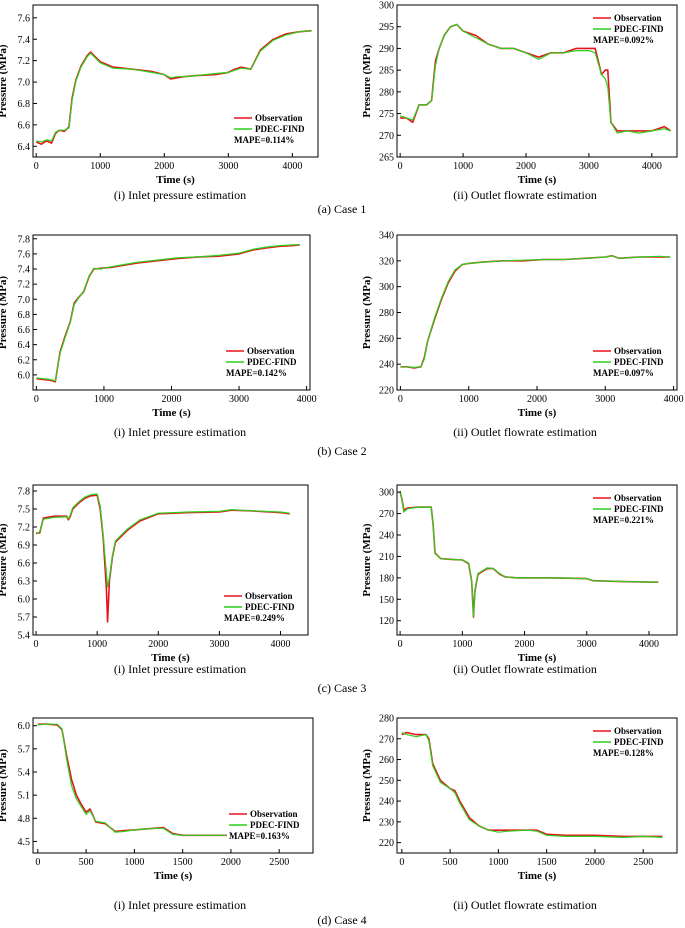 This screenshot has width=685, height=928. What do you see at coordinates (24, 636) in the screenshot?
I see `y-tick-label: 5.4` at bounding box center [24, 636].